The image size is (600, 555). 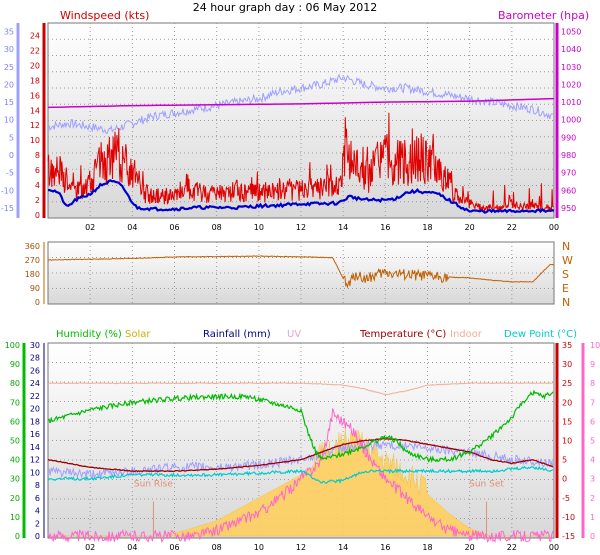 I want to click on uv-tick-label: 9, so click(x=592, y=364).